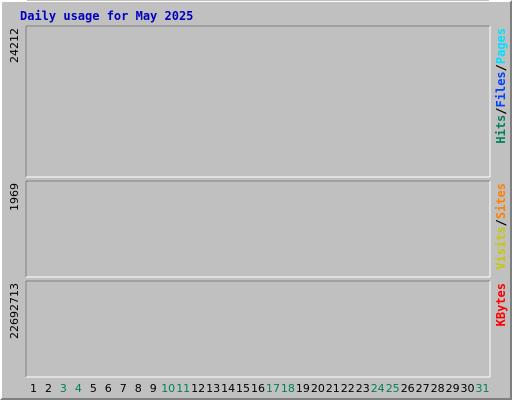 The height and width of the screenshot is (400, 512). I want to click on day-label-26: 26, so click(408, 388).